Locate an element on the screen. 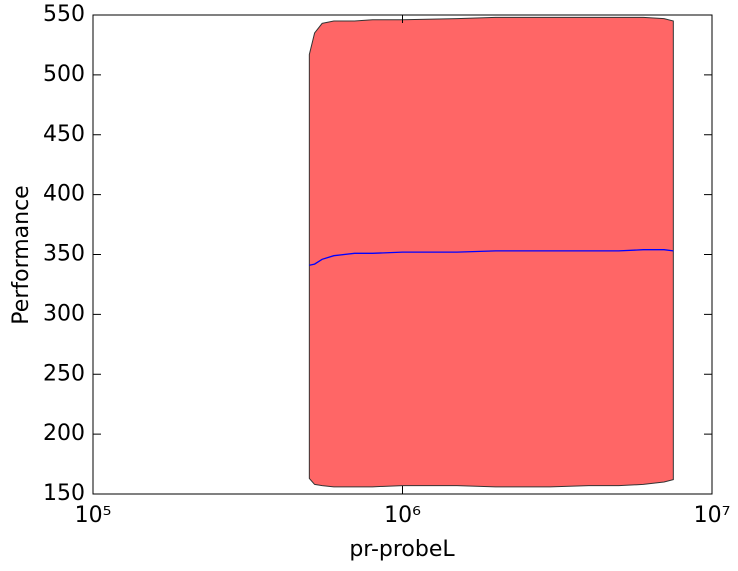 The width and height of the screenshot is (738, 571). y-tick-label: 150 is located at coordinates (64, 493).